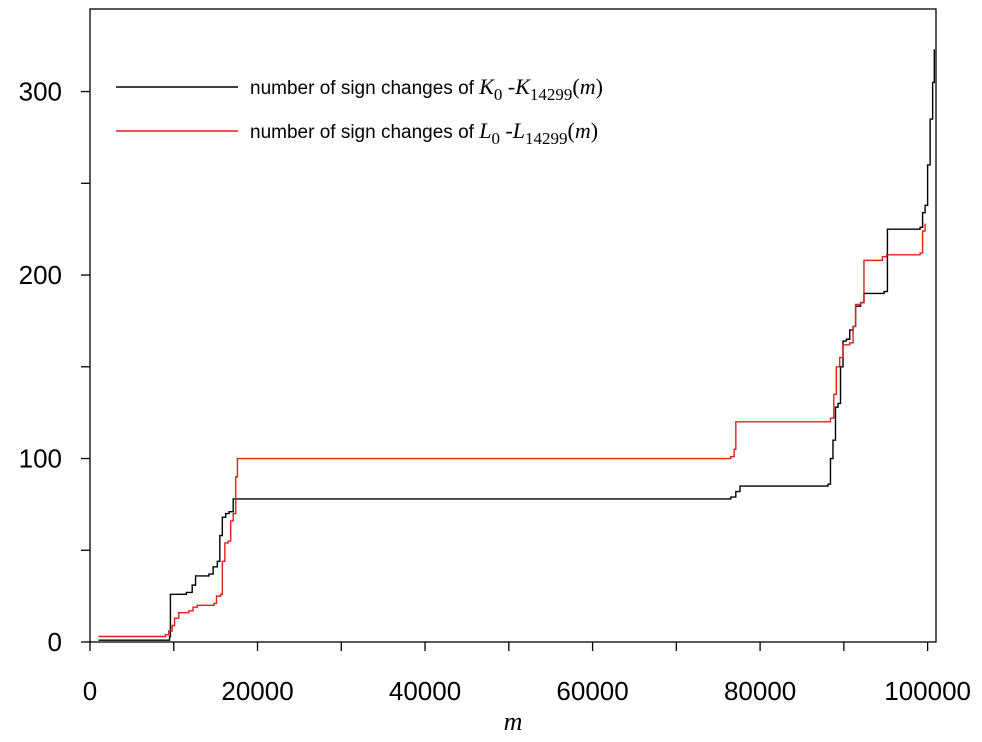  What do you see at coordinates (927, 691) in the screenshot?
I see `x-tick-label: 100000` at bounding box center [927, 691].